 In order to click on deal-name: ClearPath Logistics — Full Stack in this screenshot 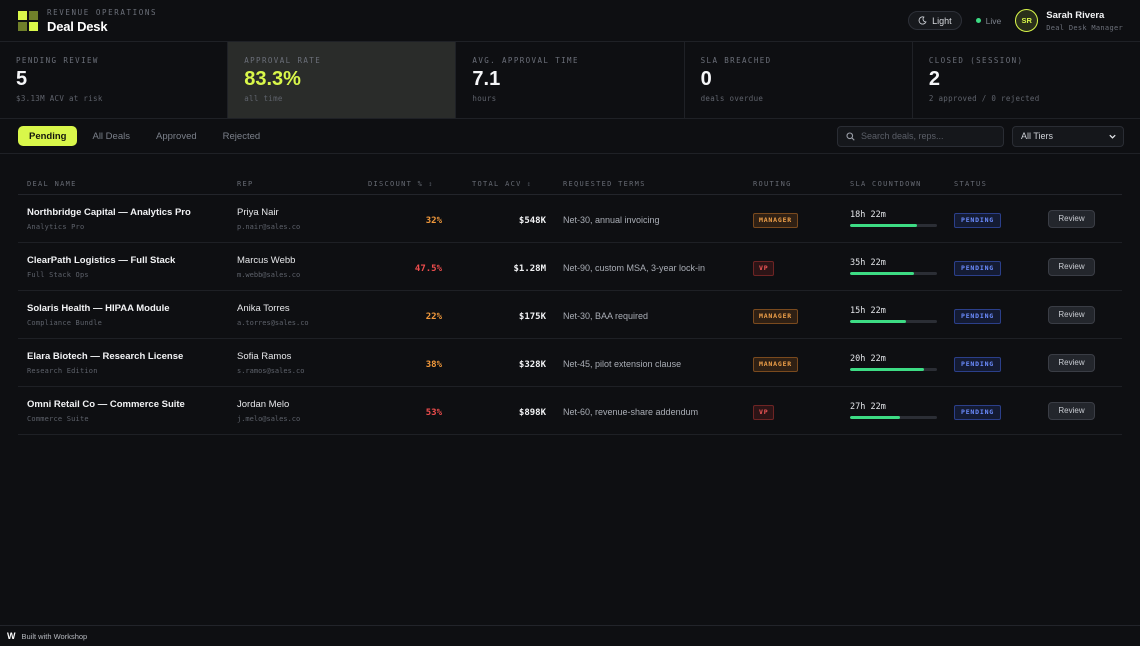, I will do `click(101, 260)`.